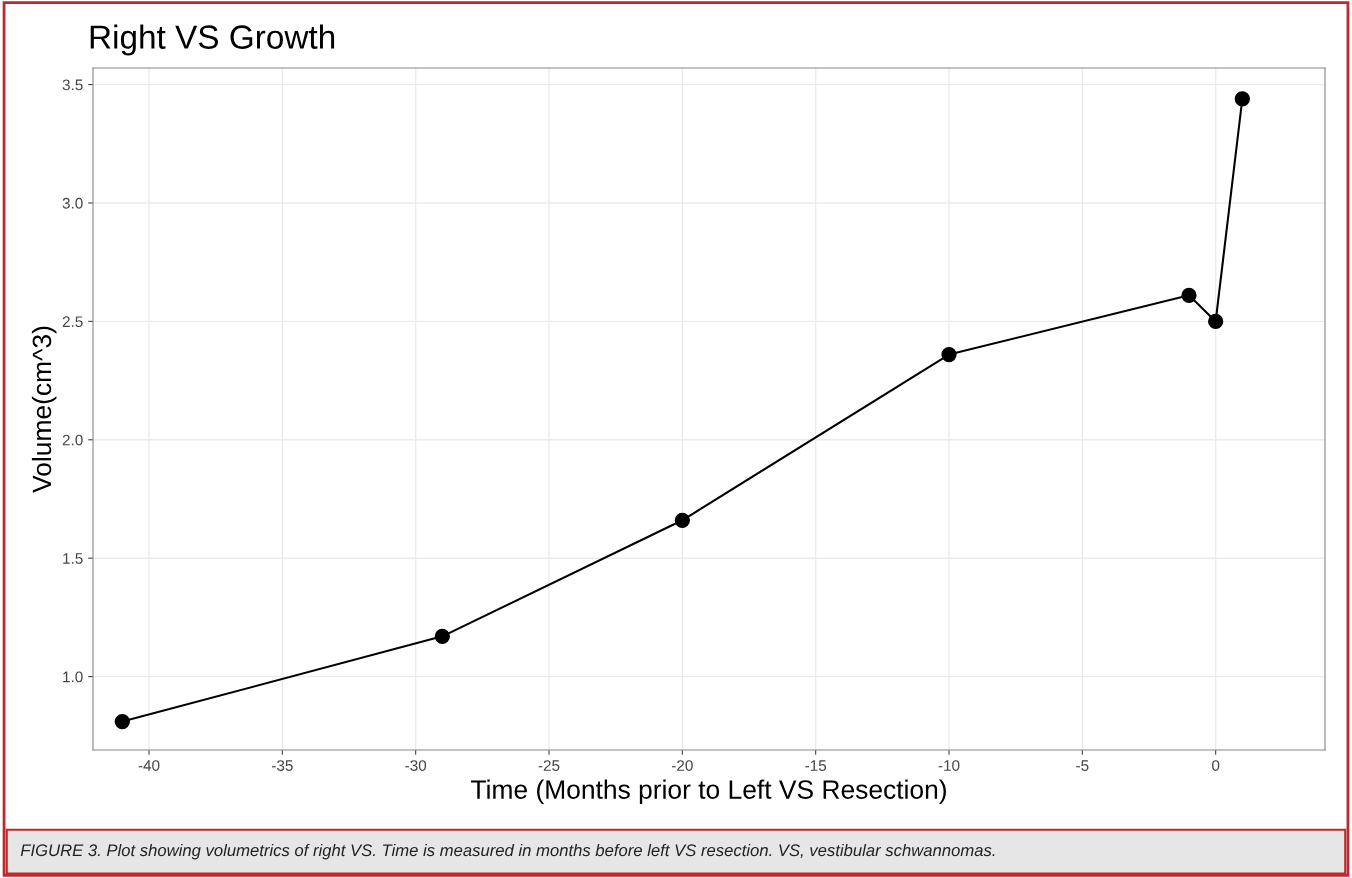  I want to click on x-tick-label: -40, so click(149, 765).